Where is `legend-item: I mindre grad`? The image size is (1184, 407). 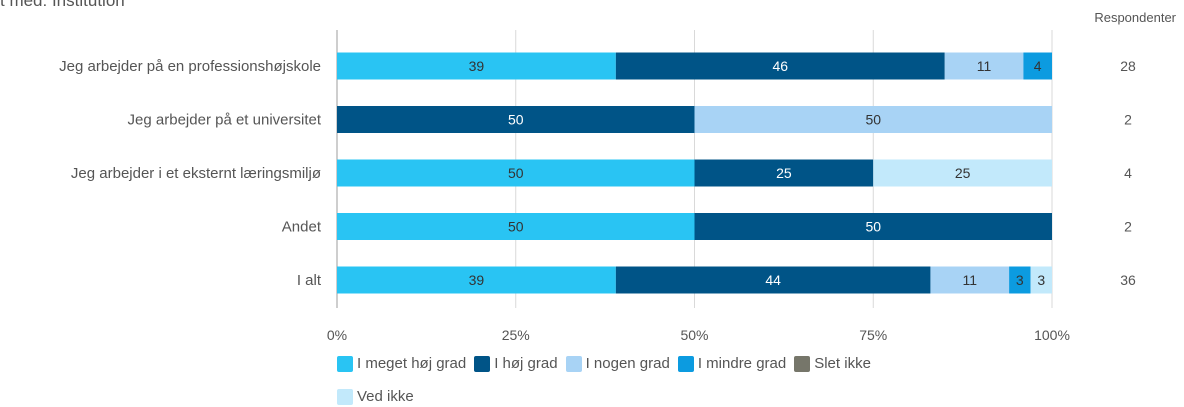
legend-item: I mindre grad is located at coordinates (732, 363).